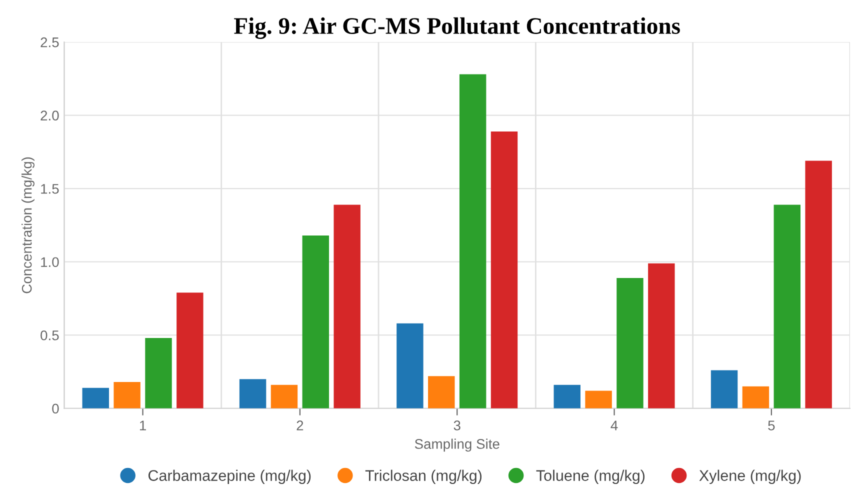  I want to click on y-tick-label: 1.0, so click(50, 262).